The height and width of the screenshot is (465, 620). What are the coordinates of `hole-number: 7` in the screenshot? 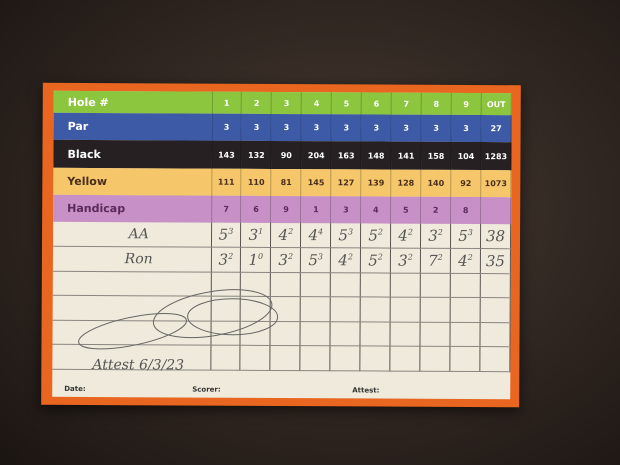 It's located at (406, 103).